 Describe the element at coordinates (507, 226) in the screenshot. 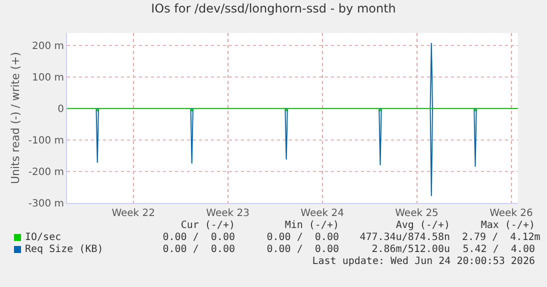

I see `text: Max (-/+)` at that location.